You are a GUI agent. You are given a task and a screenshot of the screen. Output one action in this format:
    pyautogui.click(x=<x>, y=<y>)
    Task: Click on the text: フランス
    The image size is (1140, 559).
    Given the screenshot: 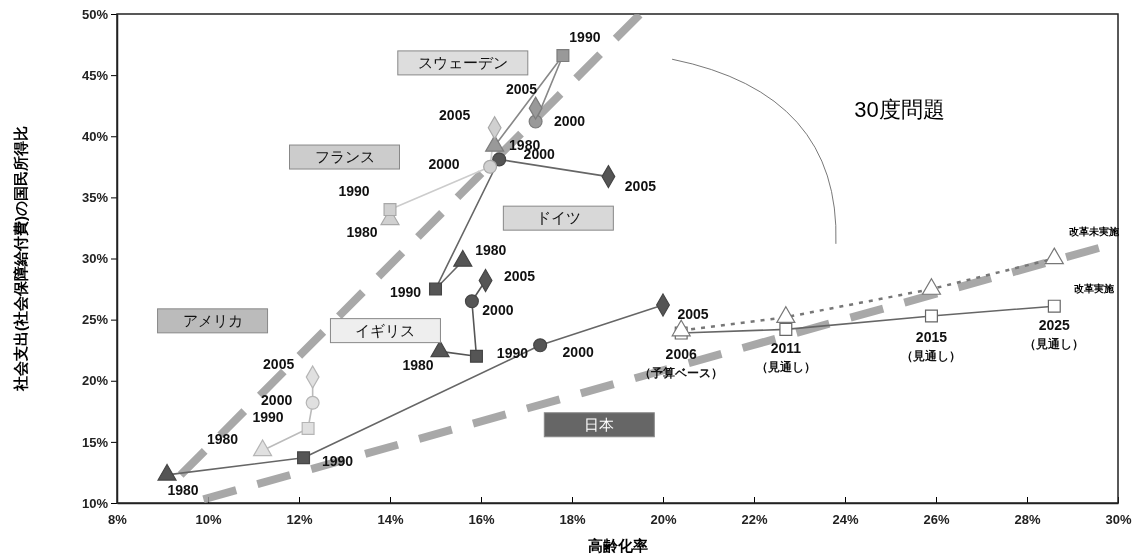 What is the action you would take?
    pyautogui.click(x=344, y=157)
    